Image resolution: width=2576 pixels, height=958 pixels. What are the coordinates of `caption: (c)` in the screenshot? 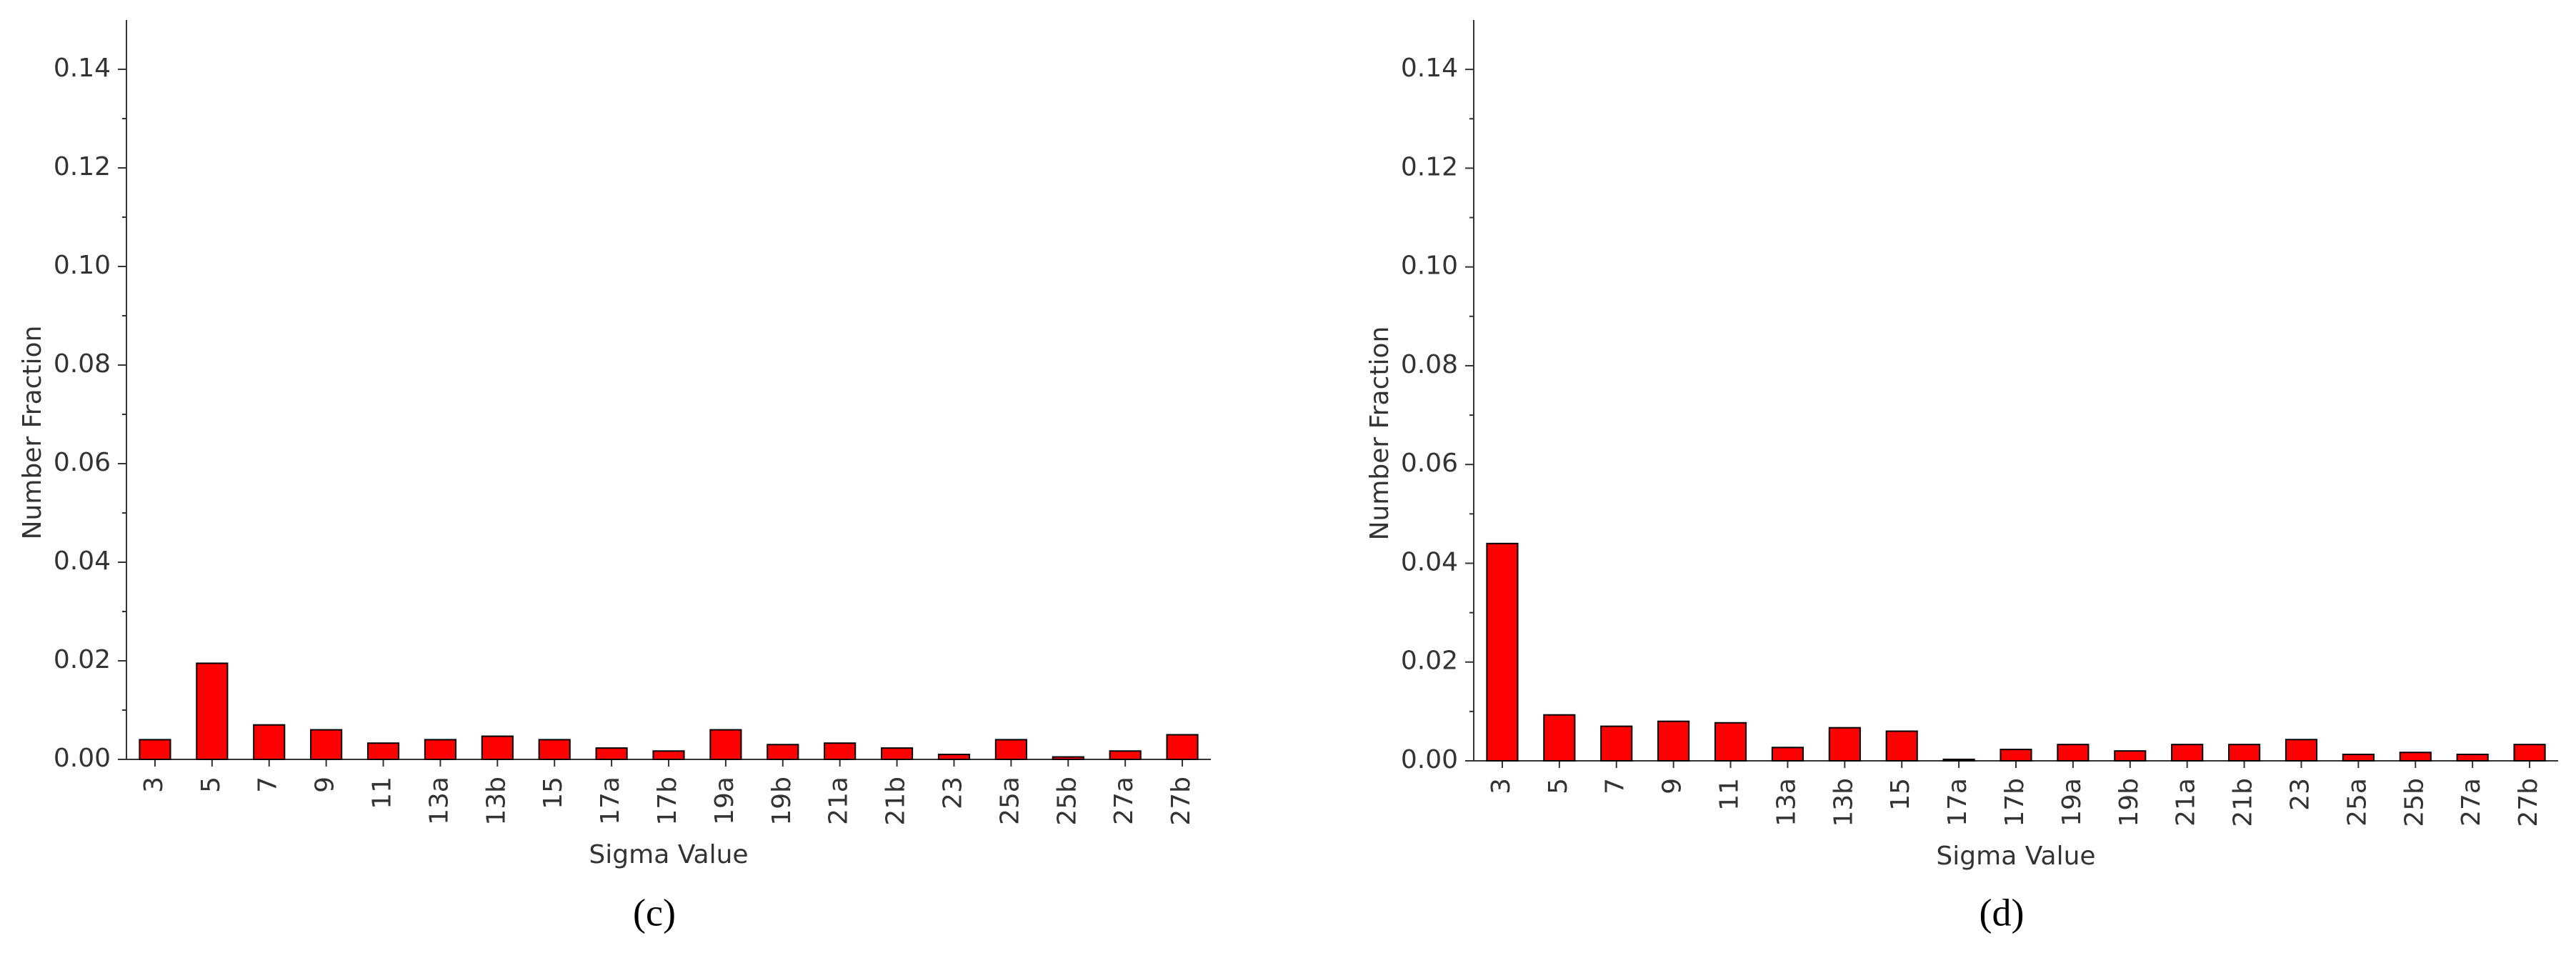 It's located at (654, 912).